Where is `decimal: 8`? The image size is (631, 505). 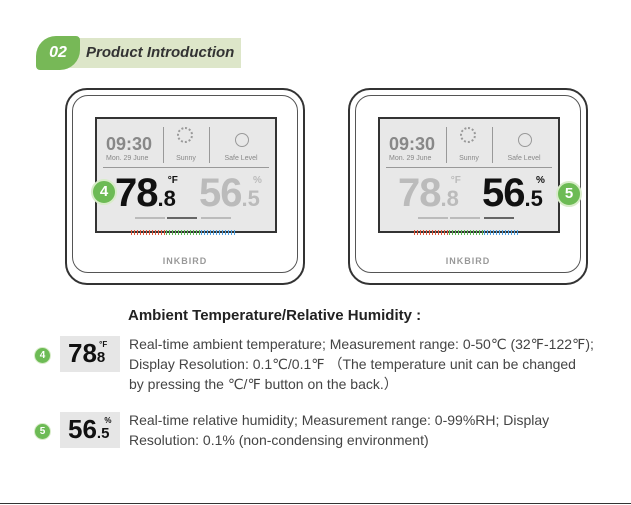
decimal: 8 is located at coordinates (101, 357).